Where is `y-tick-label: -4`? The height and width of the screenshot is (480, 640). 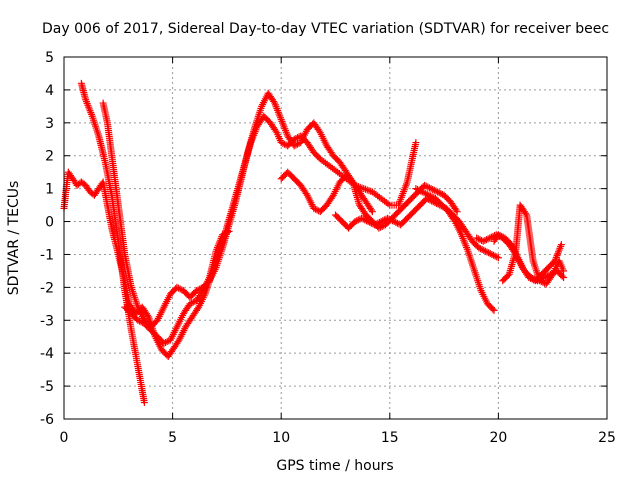
y-tick-label: -4 is located at coordinates (47, 354).